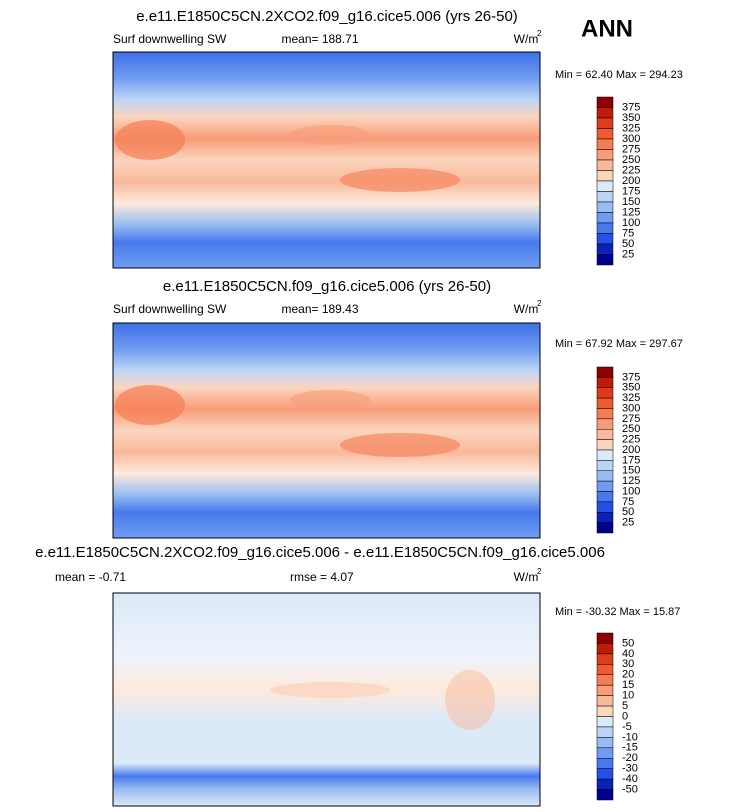 This screenshot has height=812, width=733. Describe the element at coordinates (607, 28) in the screenshot. I see `season-label: ANN` at that location.